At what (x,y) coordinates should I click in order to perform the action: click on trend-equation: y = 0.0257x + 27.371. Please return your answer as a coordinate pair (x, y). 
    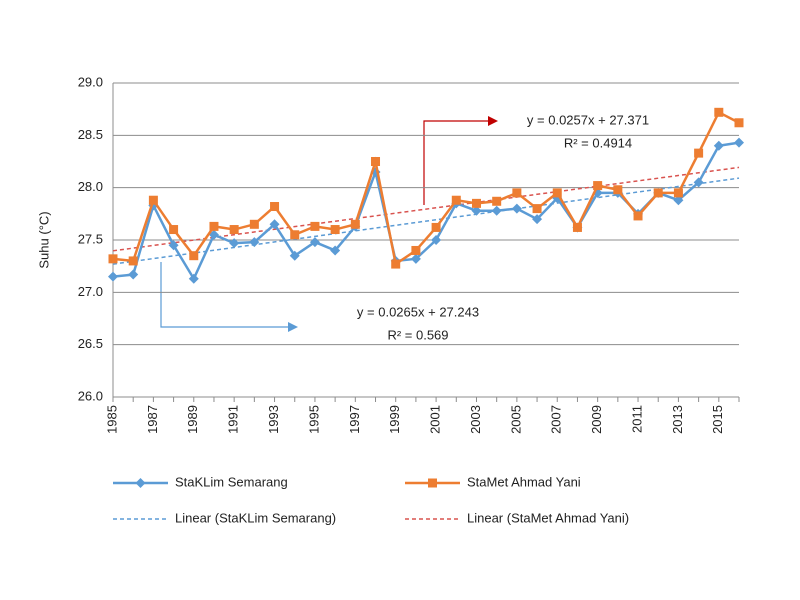
    Looking at the image, I should click on (588, 119).